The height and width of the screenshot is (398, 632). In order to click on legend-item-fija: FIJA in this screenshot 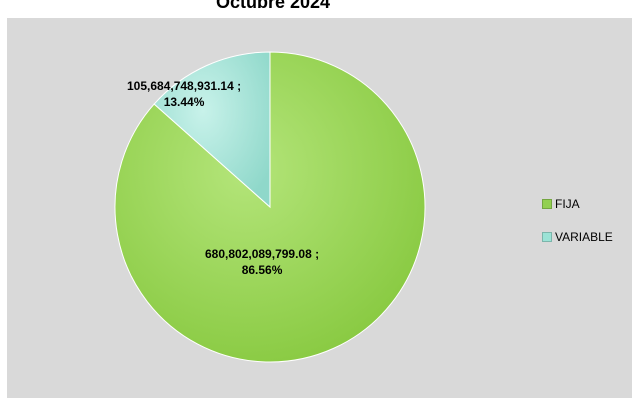, I will do `click(577, 204)`.